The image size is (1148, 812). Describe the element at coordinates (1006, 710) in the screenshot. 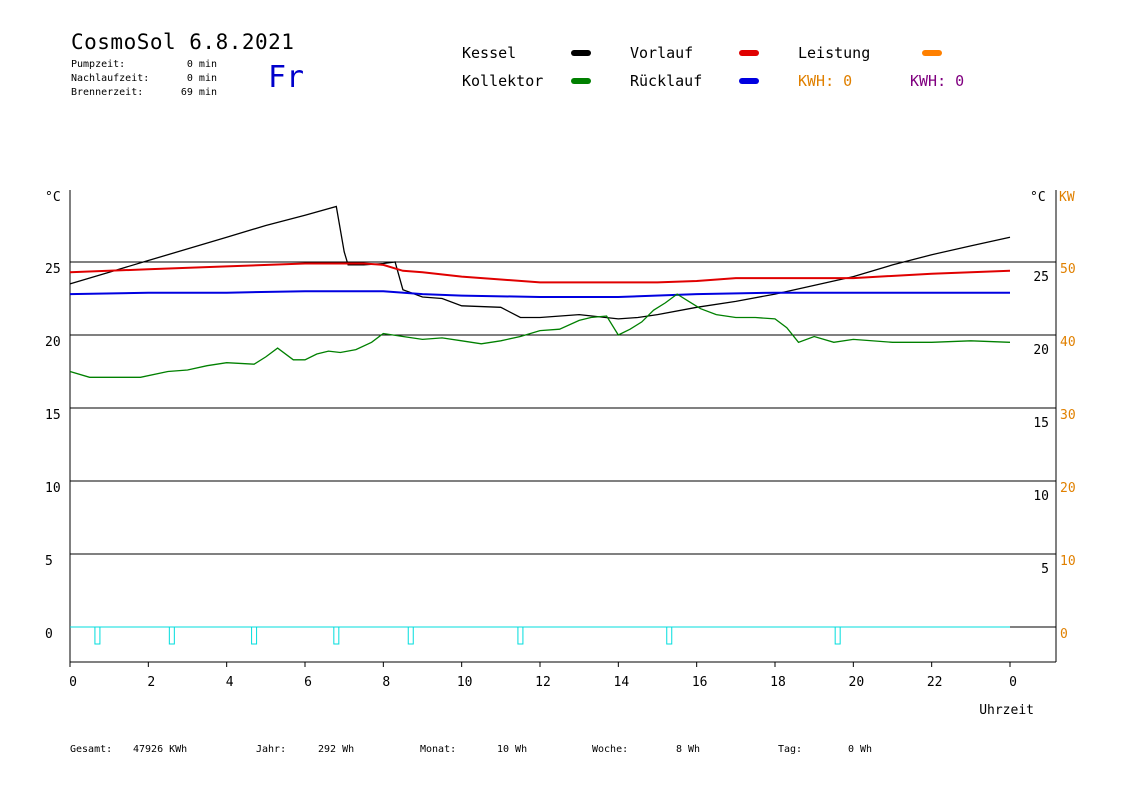

I see `x-axis-label: Uhrzeit` at that location.